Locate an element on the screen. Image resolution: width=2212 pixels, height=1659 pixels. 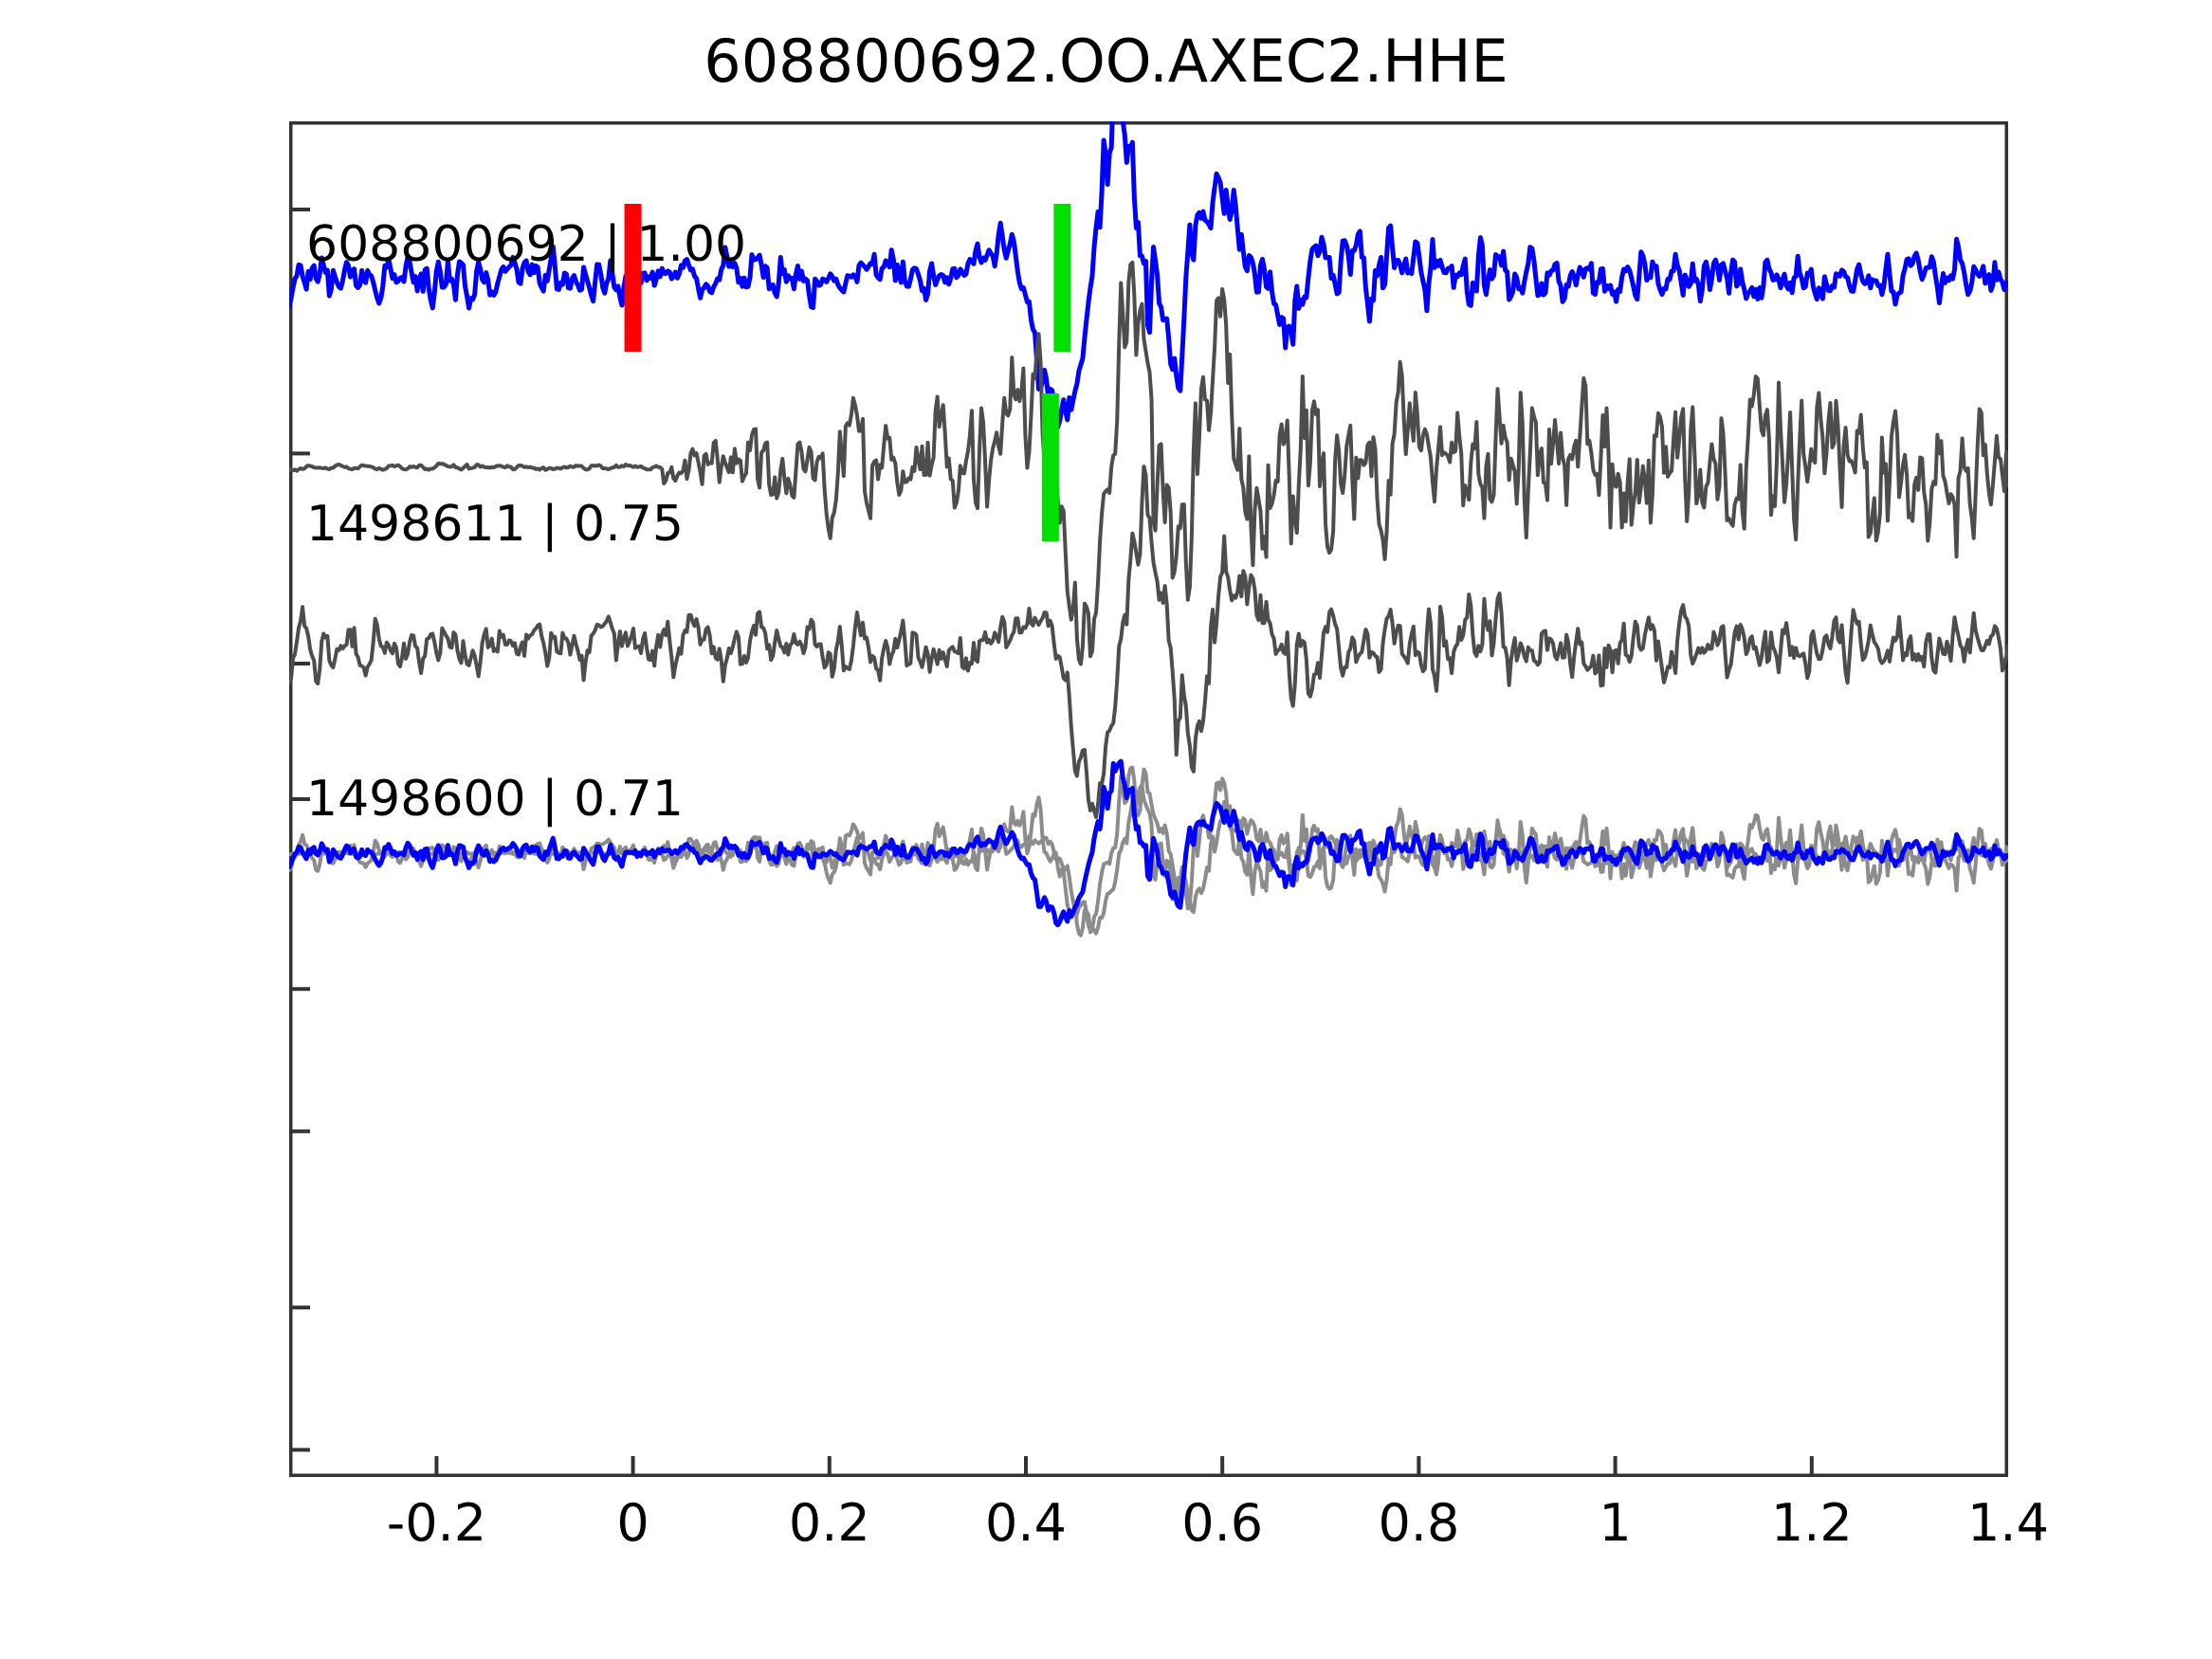
x-tick-label: 1.4 is located at coordinates (2008, 1523).